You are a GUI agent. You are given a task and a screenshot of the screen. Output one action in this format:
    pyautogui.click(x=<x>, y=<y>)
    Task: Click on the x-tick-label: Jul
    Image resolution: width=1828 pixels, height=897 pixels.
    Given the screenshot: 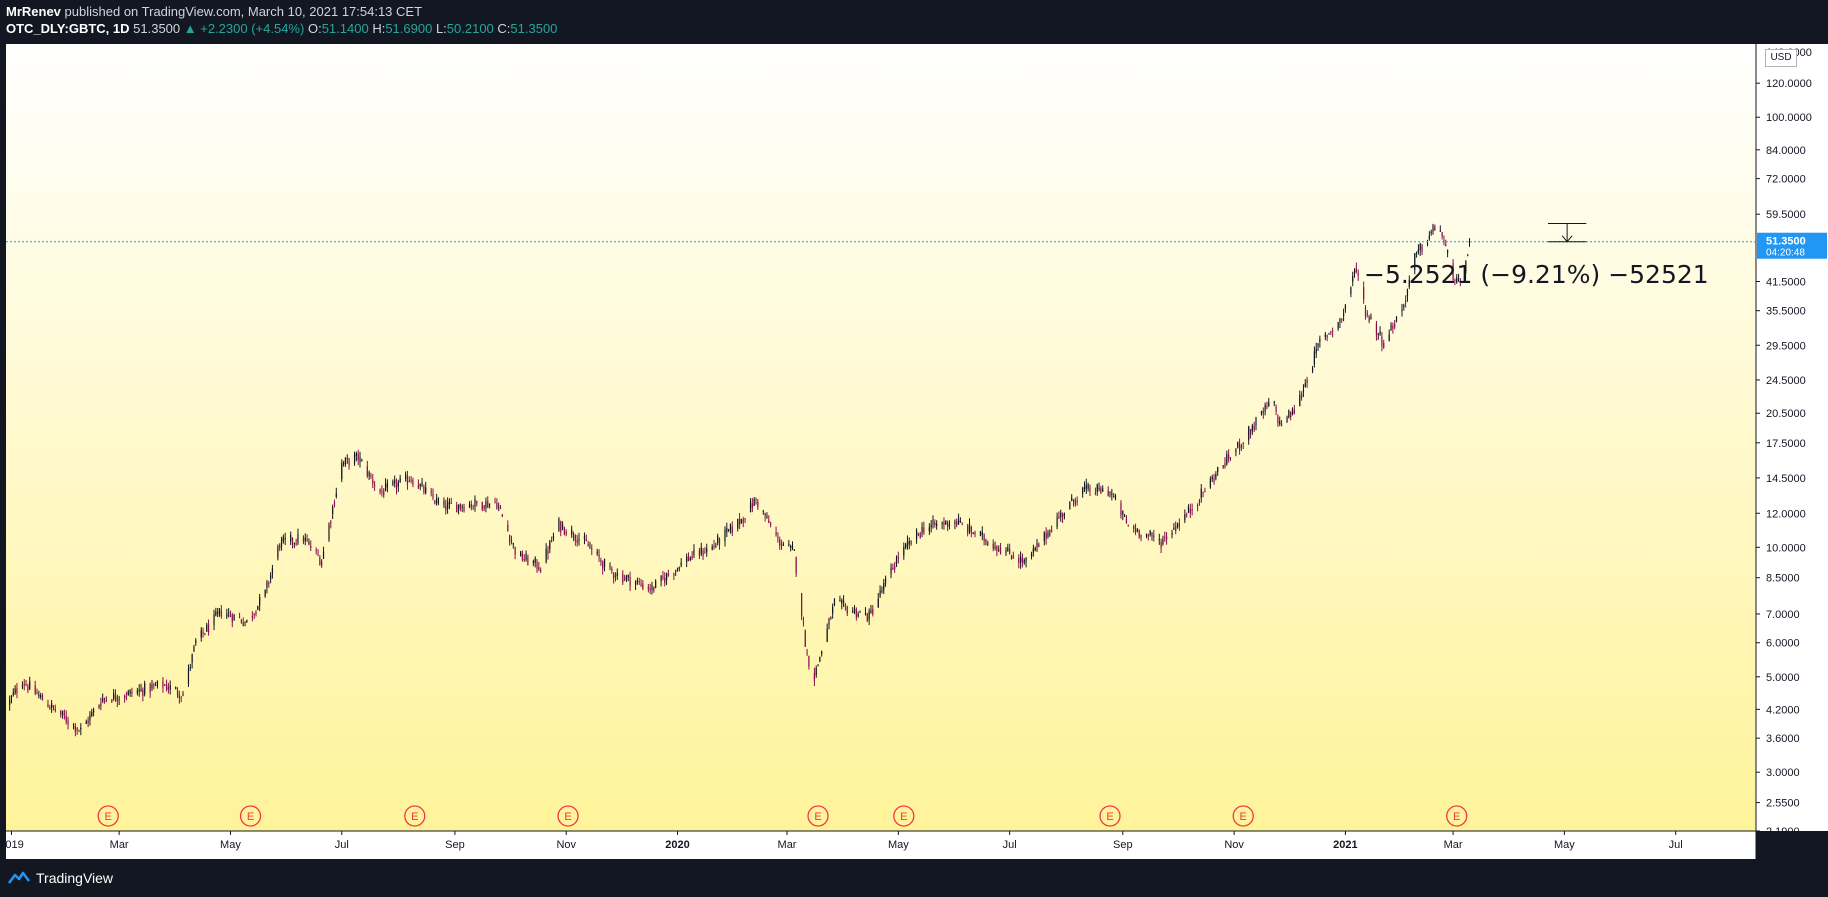 What is the action you would take?
    pyautogui.click(x=1676, y=845)
    